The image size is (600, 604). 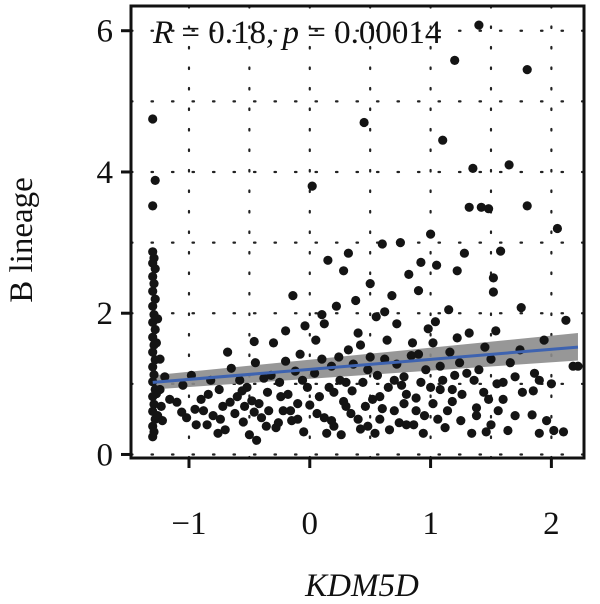 I want to click on r-symbol: R, so click(x=162, y=33).